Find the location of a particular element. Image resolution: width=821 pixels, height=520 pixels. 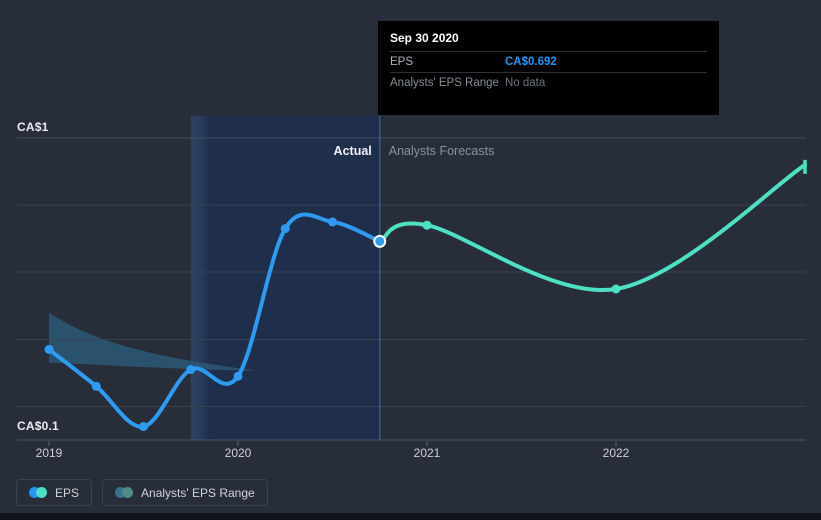

y-axis-label-bottom: CA$0.1 is located at coordinates (38, 426).